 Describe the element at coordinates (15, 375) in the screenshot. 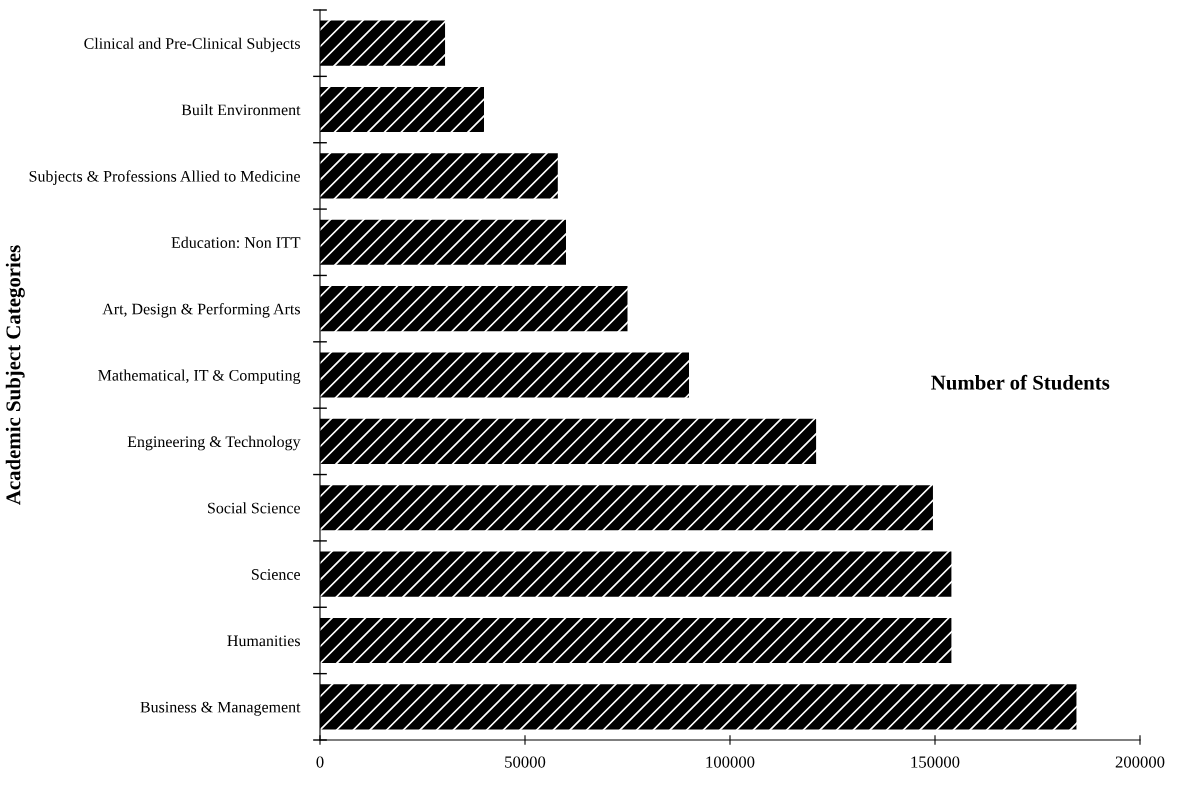

I see `y-axis-title: Academic Subject Categories` at that location.